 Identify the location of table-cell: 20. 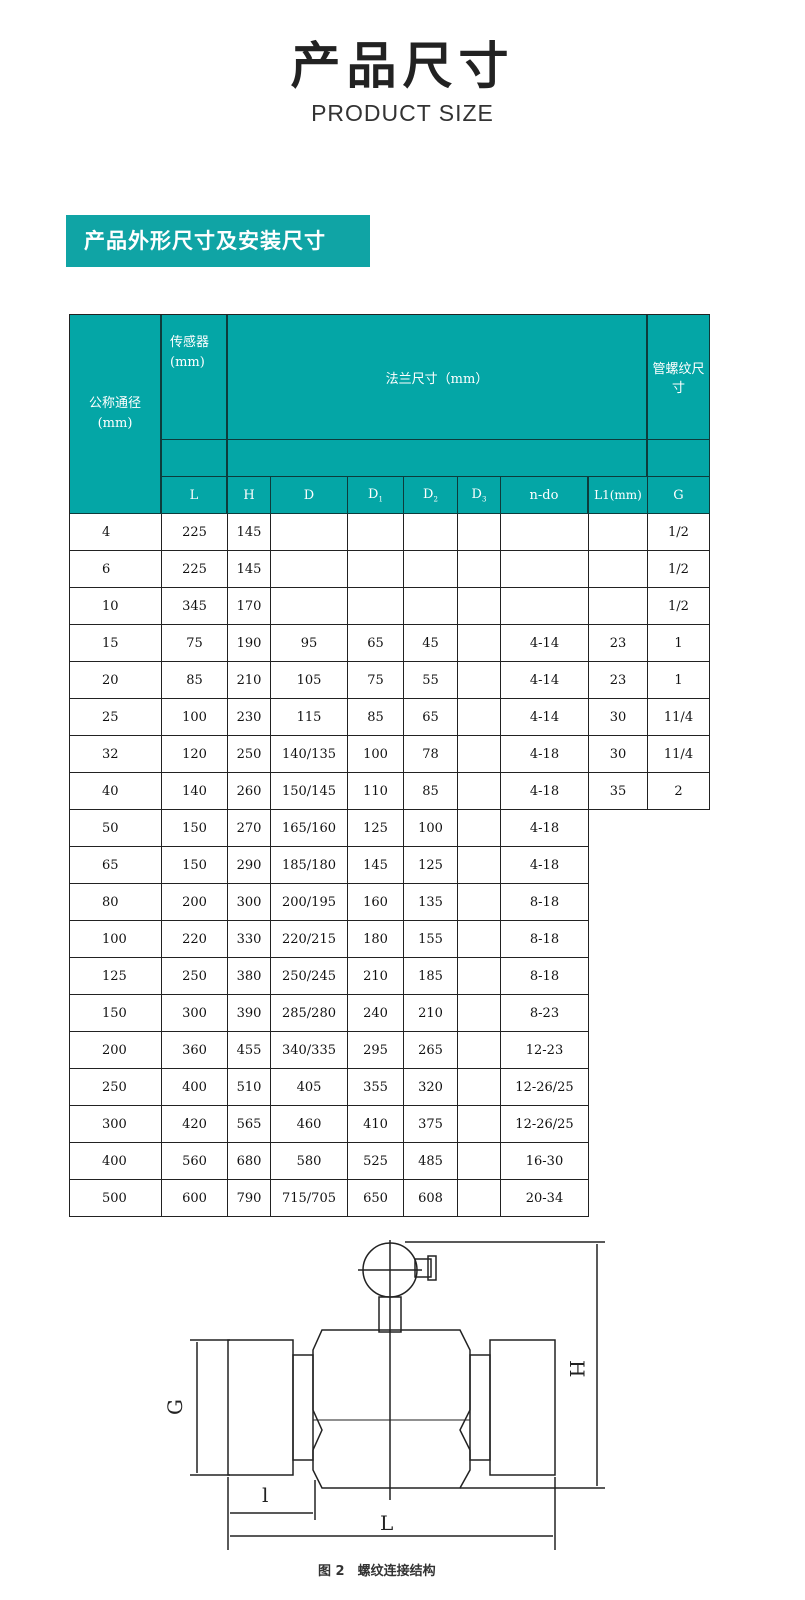
(116, 680).